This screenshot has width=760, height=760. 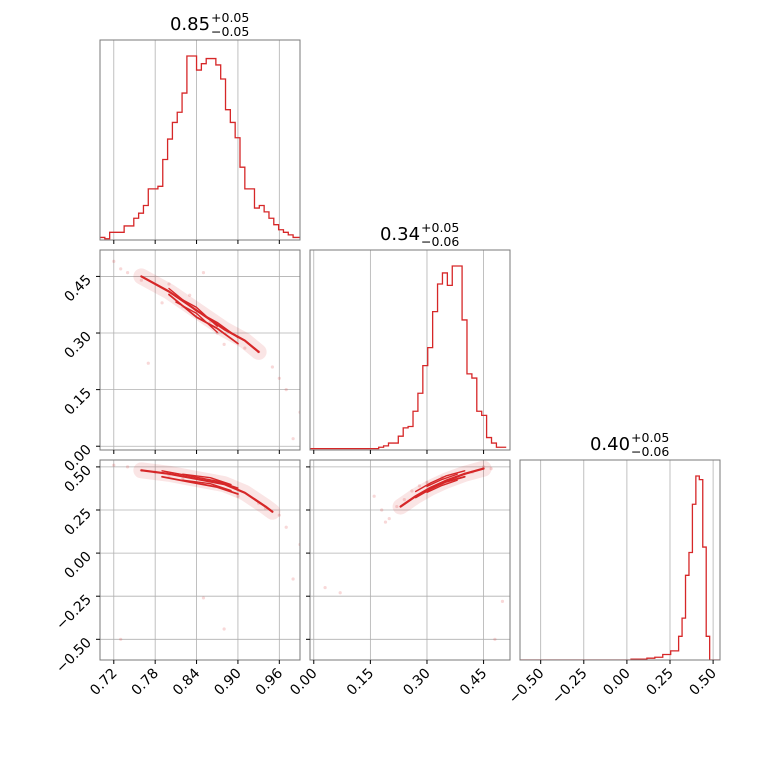 I want to click on panel-1-1-frame, so click(x=410, y=350).